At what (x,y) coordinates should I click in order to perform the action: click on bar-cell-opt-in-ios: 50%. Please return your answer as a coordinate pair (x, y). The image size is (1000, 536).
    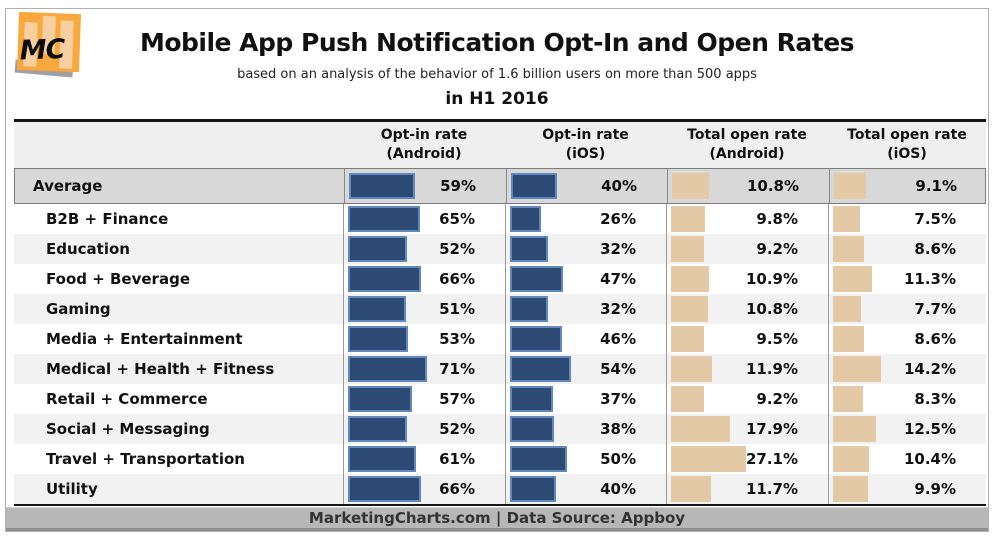
    Looking at the image, I should click on (585, 458).